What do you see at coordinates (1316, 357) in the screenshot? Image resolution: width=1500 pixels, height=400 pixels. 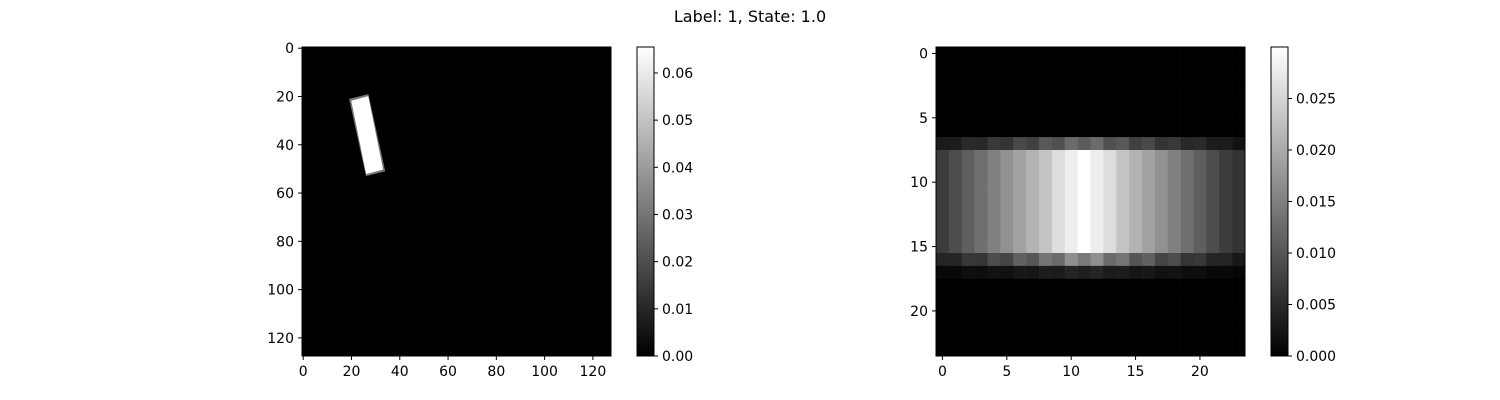 I see `right-colorbar-tick-label: 0.000` at bounding box center [1316, 357].